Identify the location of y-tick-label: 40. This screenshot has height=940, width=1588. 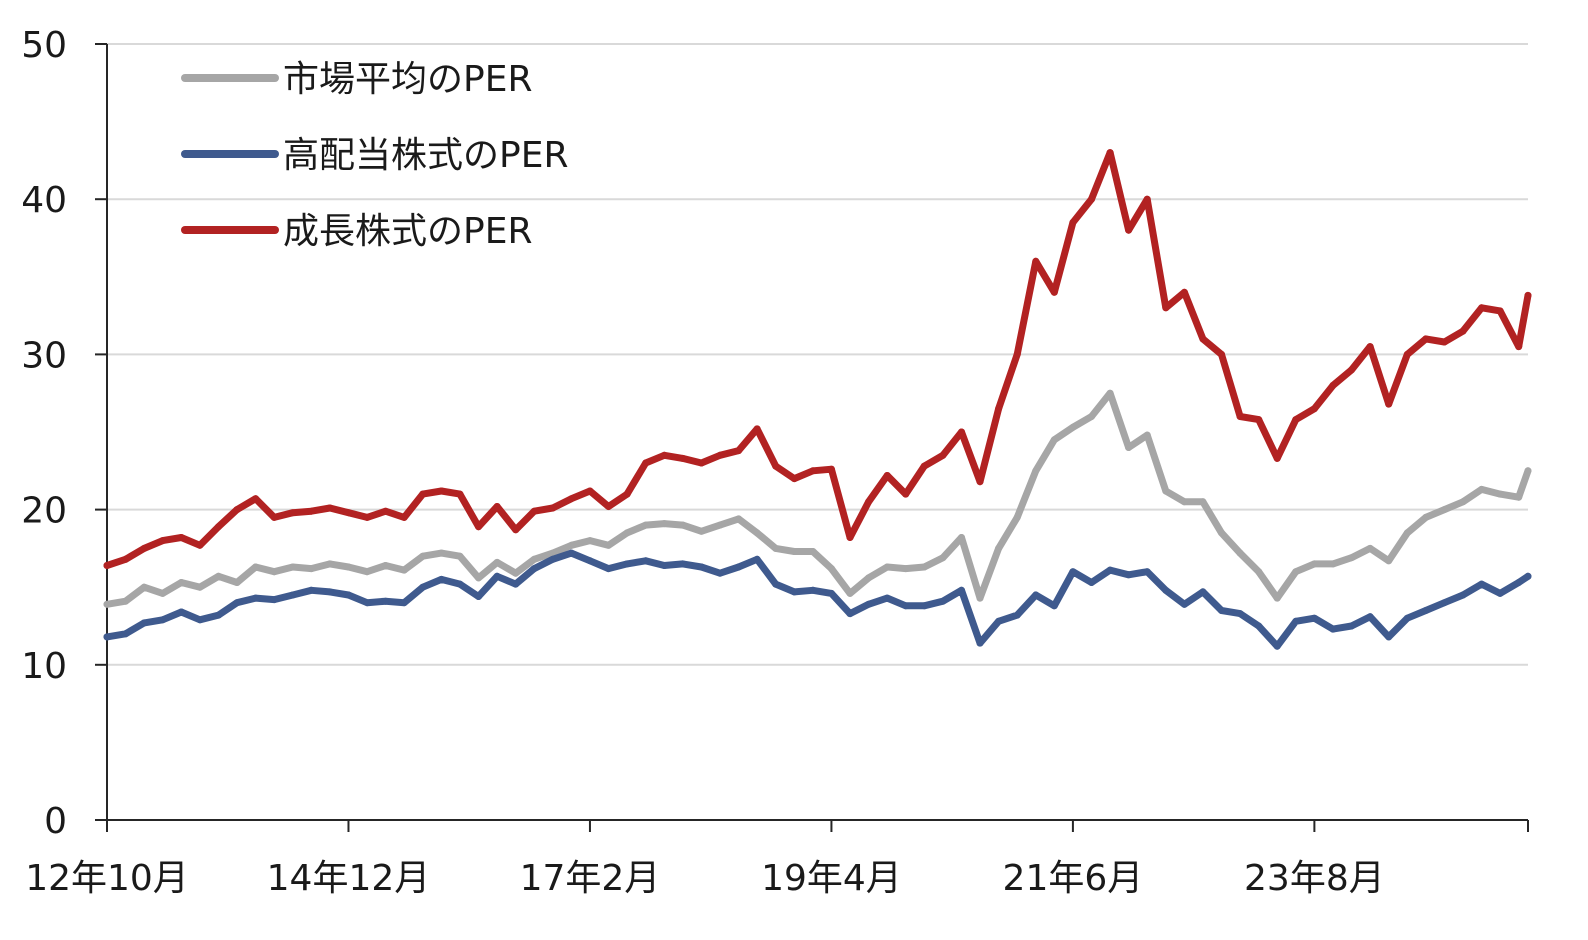
(44, 200).